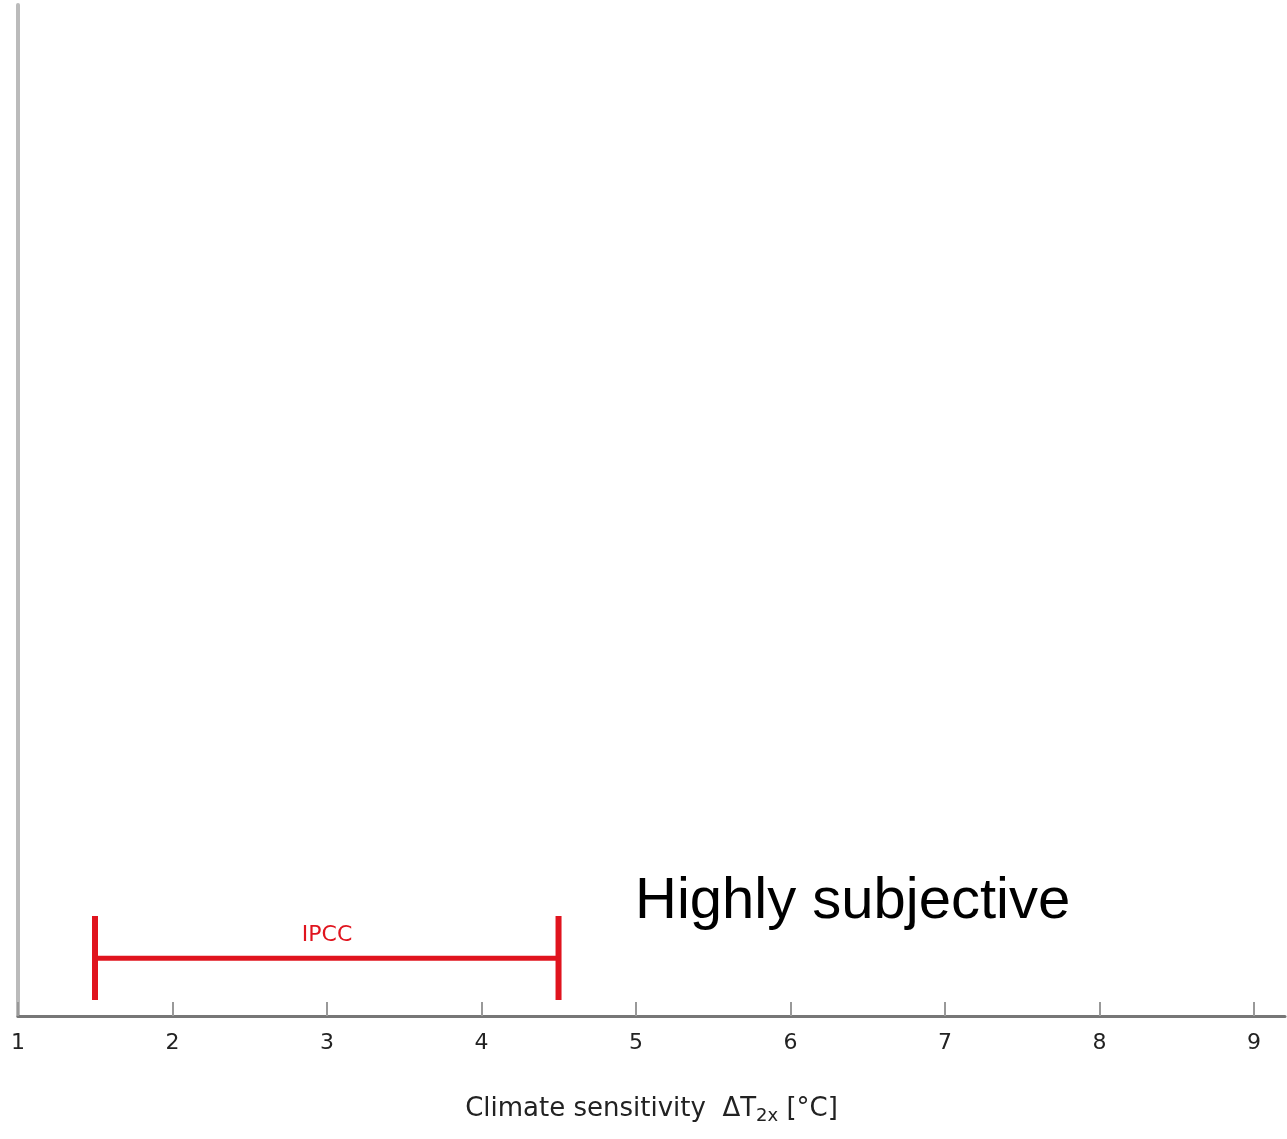 Image resolution: width=1287 pixels, height=1139 pixels. Describe the element at coordinates (172, 1041) in the screenshot. I see `x-tick-label: 2` at that location.